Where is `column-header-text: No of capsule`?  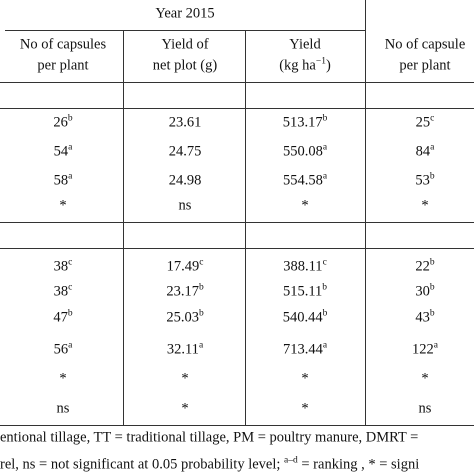
column-header-text: No of capsule is located at coordinates (425, 44).